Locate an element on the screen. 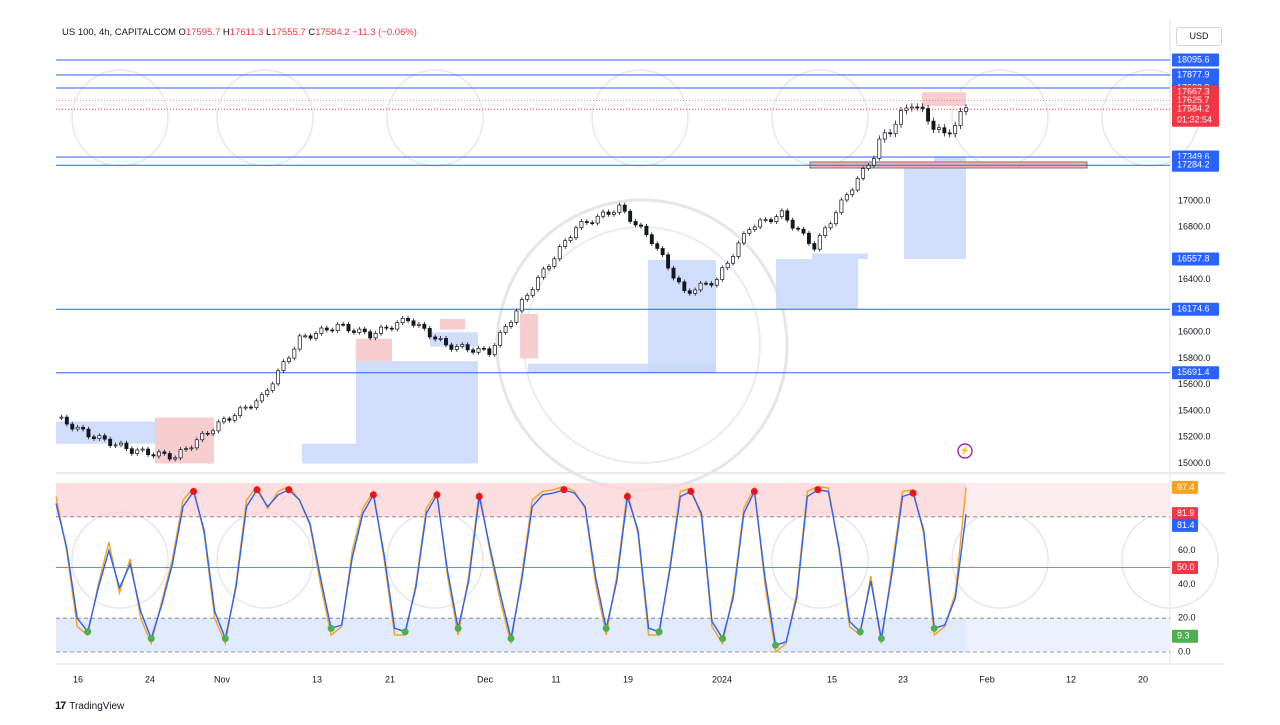 This screenshot has height=725, width=1280. time-axis-tick: 19 is located at coordinates (628, 679).